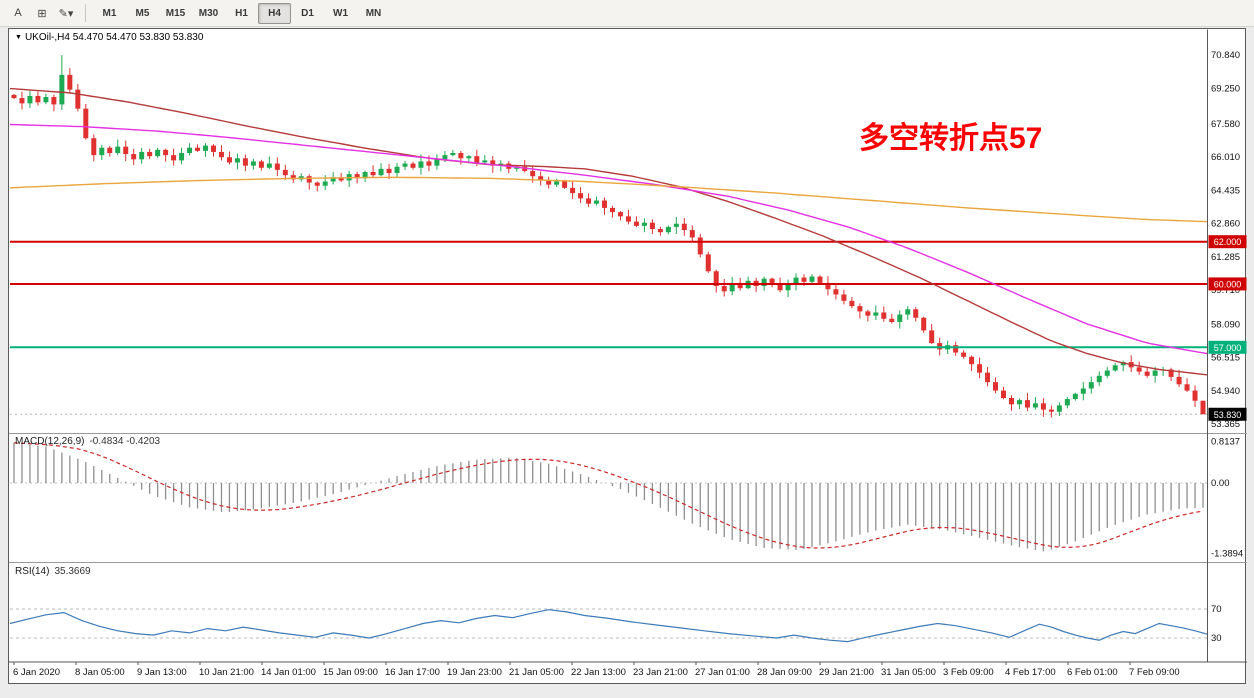  Describe the element at coordinates (722, 672) in the screenshot. I see `time-axis-label: 27 Jan 01:00` at that location.